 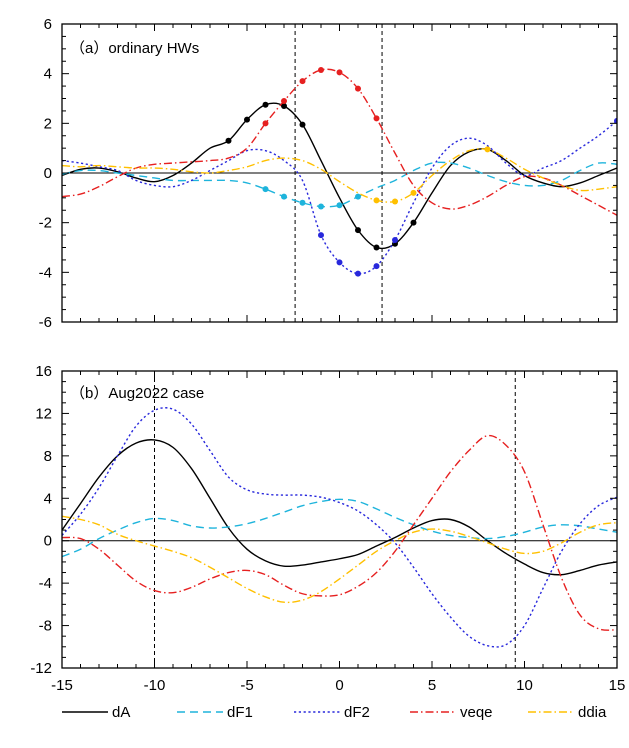 What do you see at coordinates (121, 712) in the screenshot?
I see `legend-label-dA: dA` at bounding box center [121, 712].